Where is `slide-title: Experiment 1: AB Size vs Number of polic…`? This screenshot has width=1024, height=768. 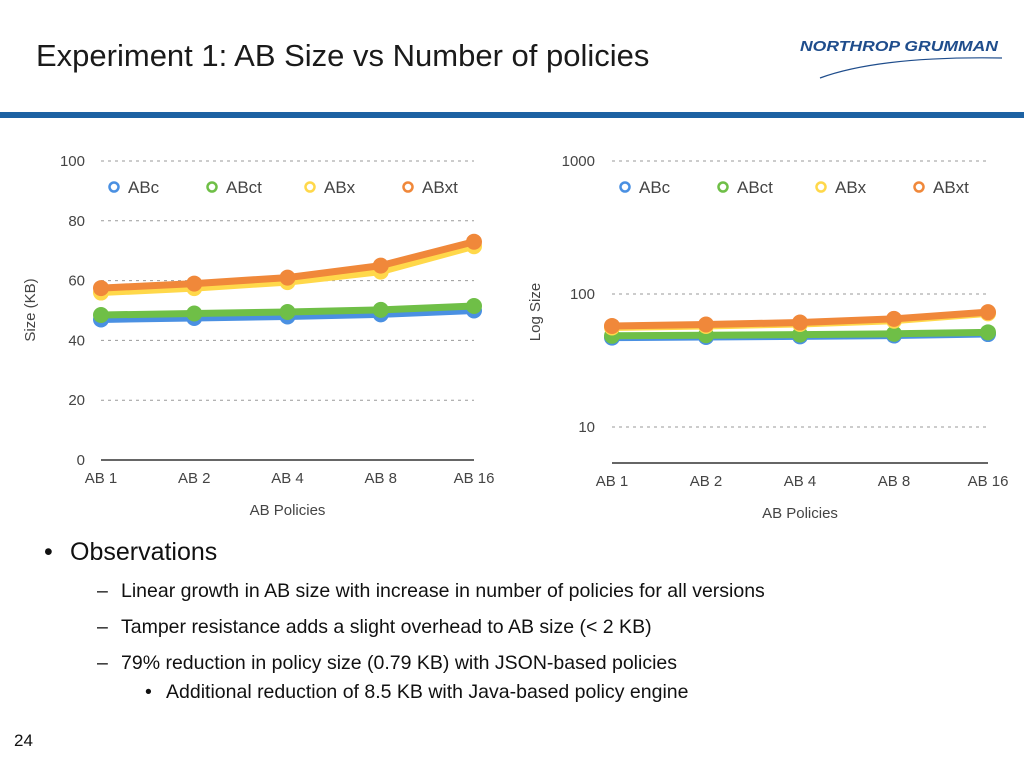
slide-title: Experiment 1: AB Size vs Number of polic… is located at coordinates (343, 55).